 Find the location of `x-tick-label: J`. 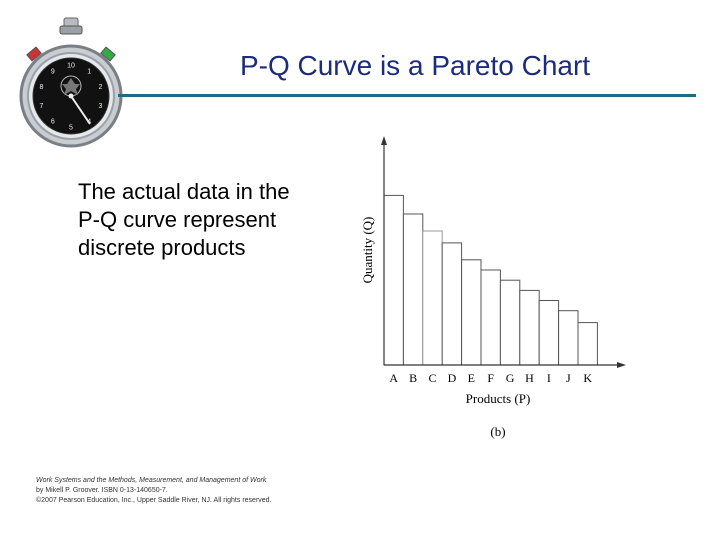

x-tick-label: J is located at coordinates (568, 378).